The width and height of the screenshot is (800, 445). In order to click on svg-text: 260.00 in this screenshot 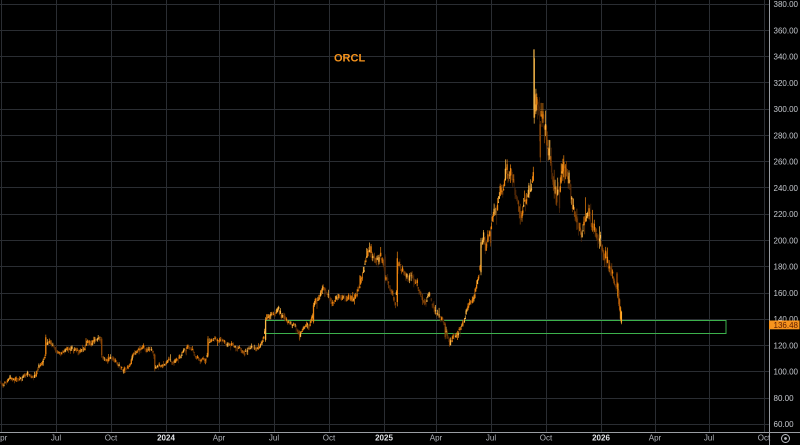, I will do `click(786, 162)`.